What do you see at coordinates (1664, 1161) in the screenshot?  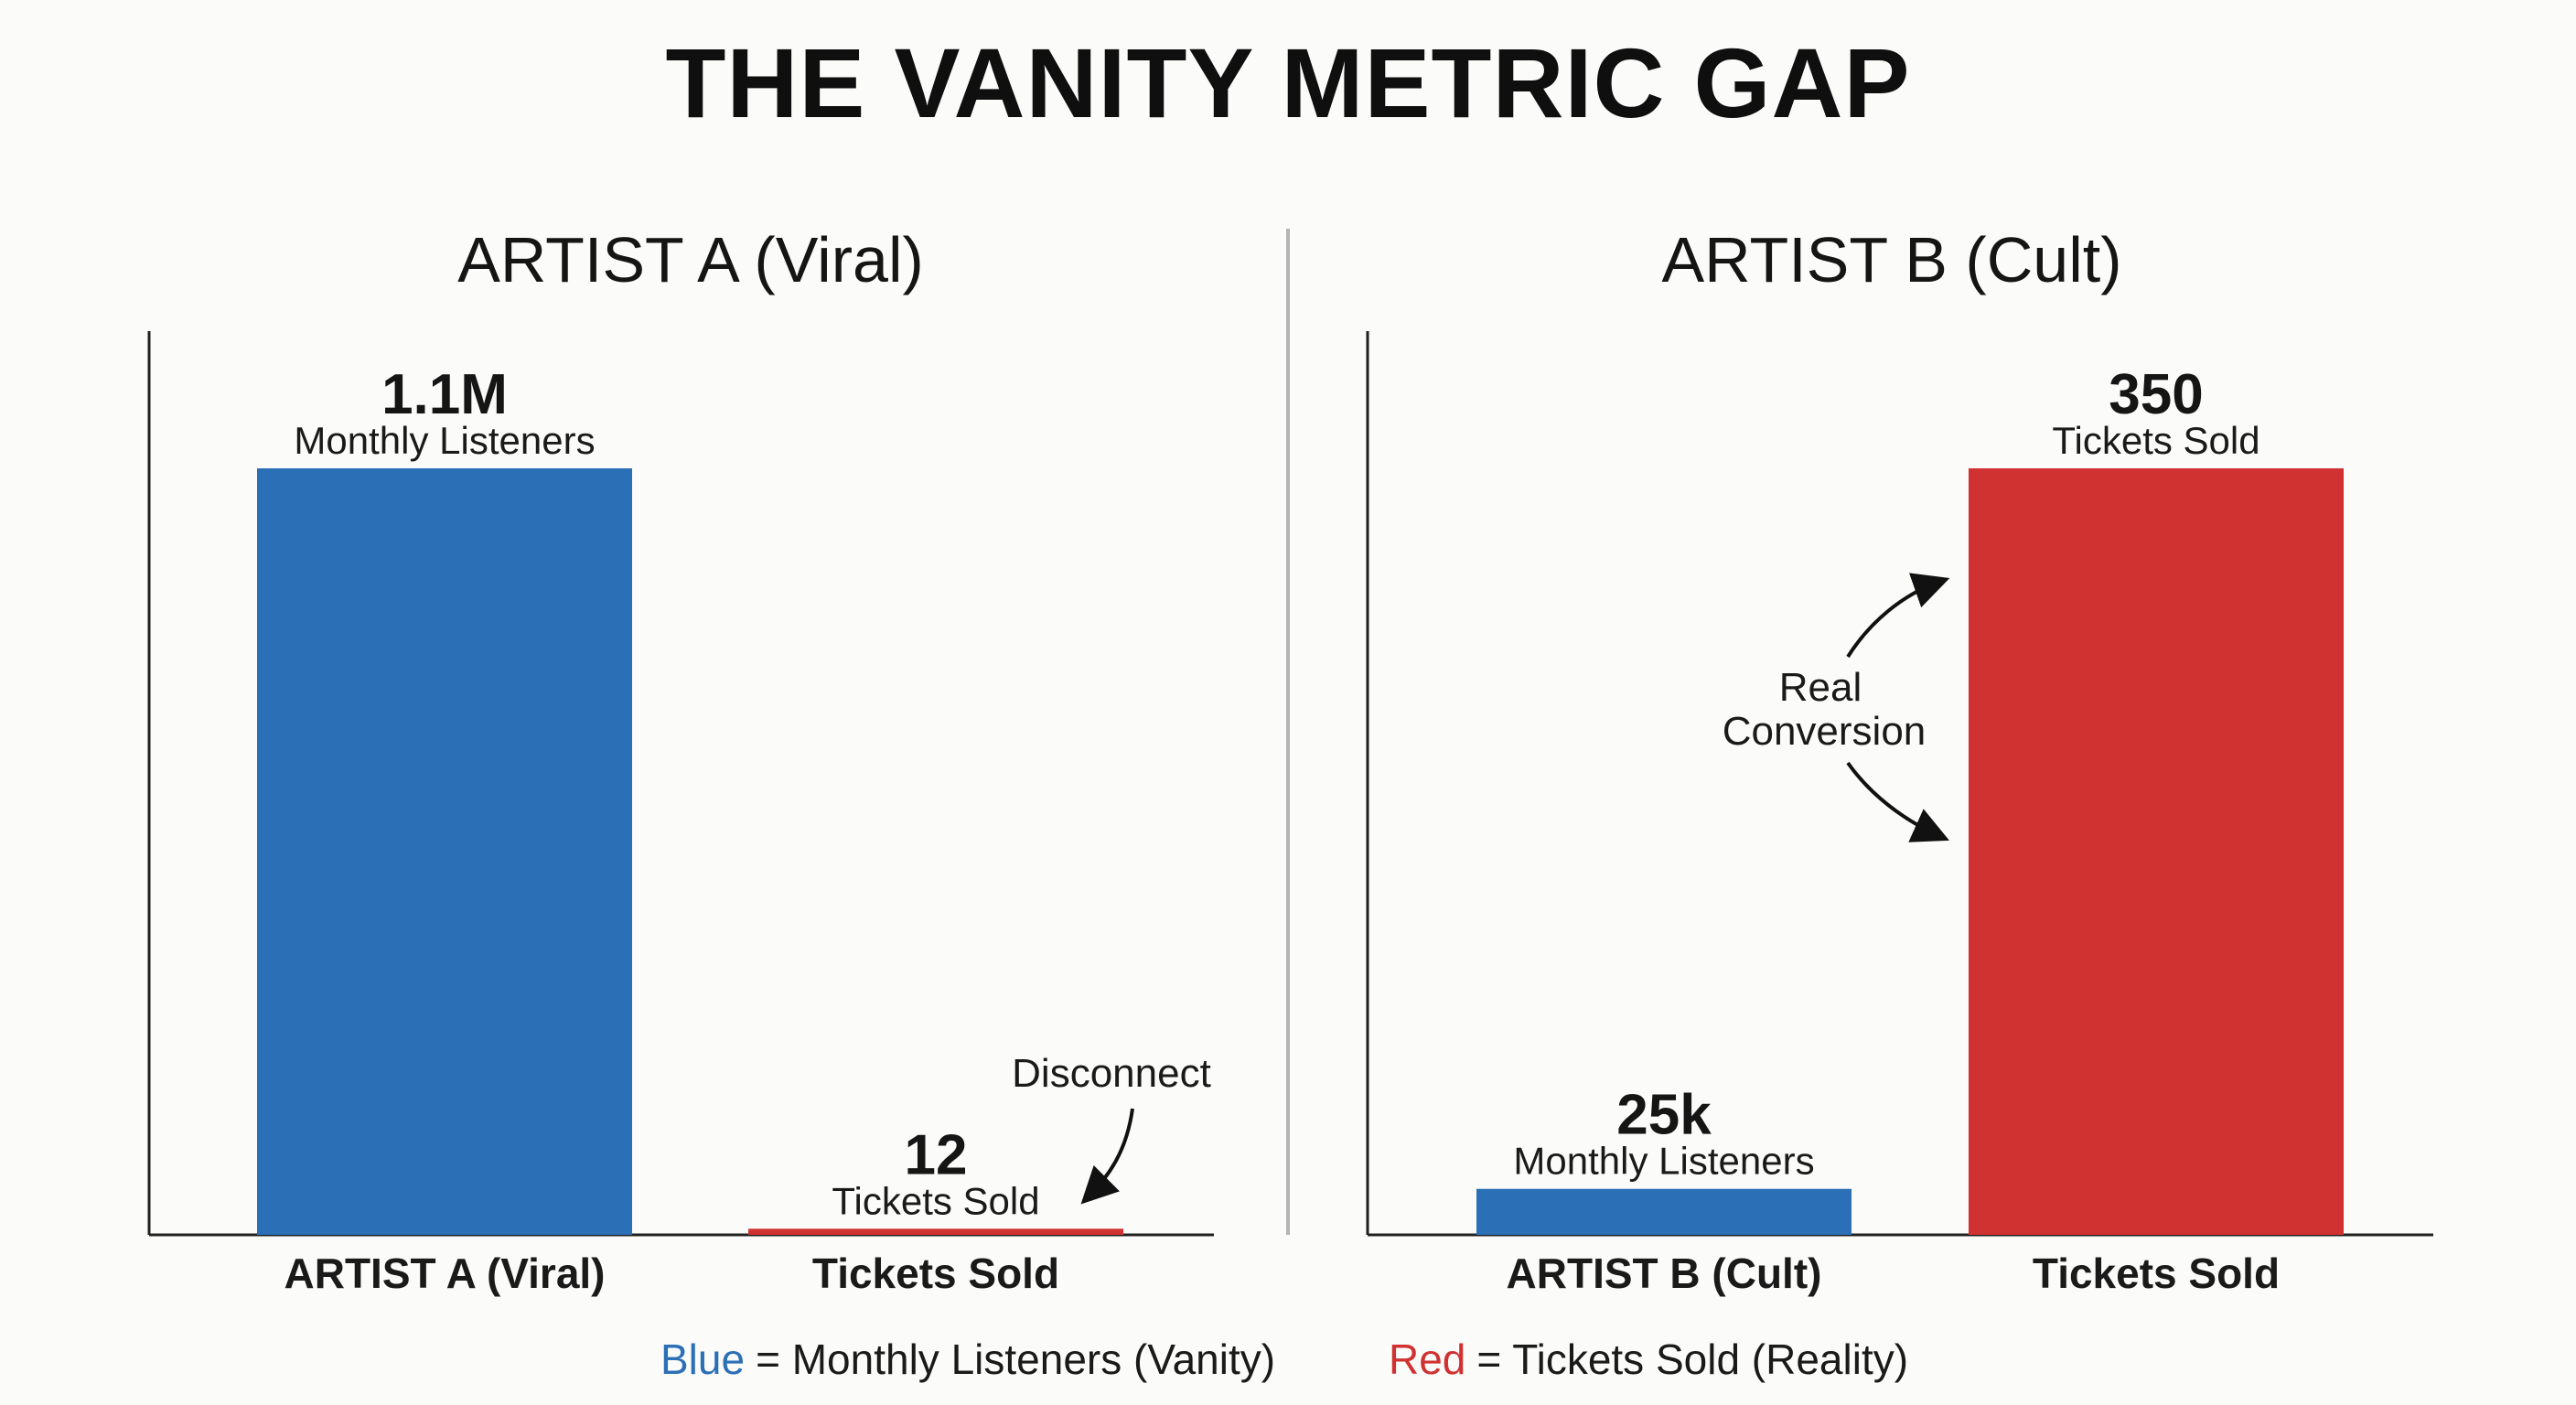 I see `value-sublabel-b-0: Monthly Listeners` at bounding box center [1664, 1161].